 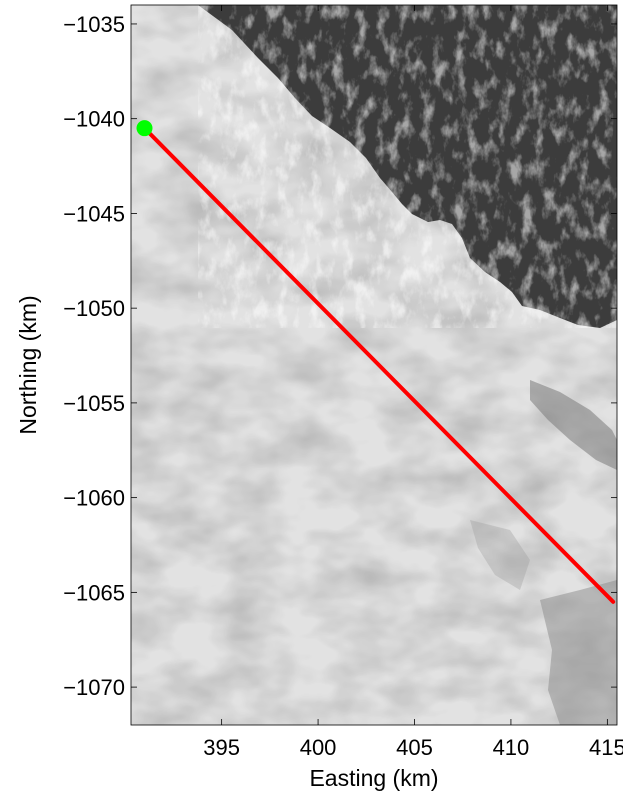 I want to click on y-tick-label: −1050, so click(x=94, y=308).